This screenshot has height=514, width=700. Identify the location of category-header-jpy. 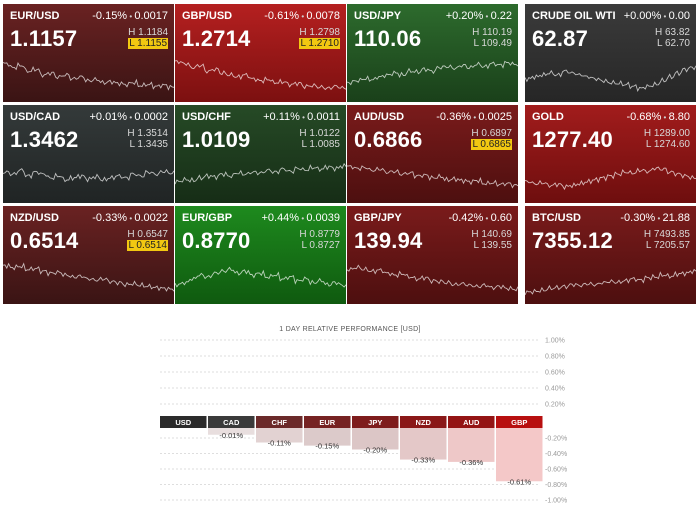
(375, 422).